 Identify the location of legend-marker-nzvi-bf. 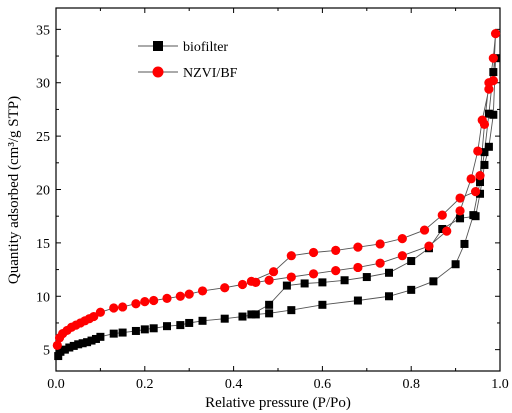
(158, 72).